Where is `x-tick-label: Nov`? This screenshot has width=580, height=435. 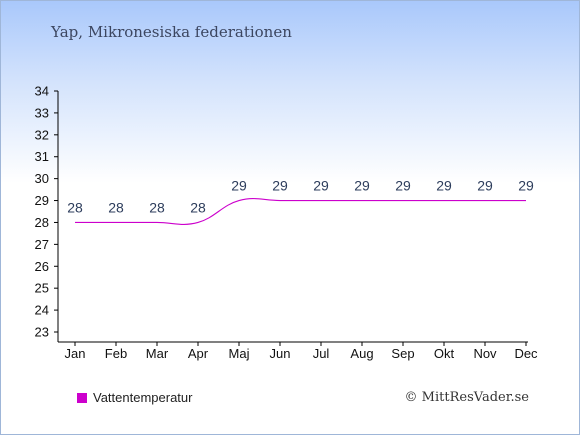 x-tick-label: Nov is located at coordinates (485, 353).